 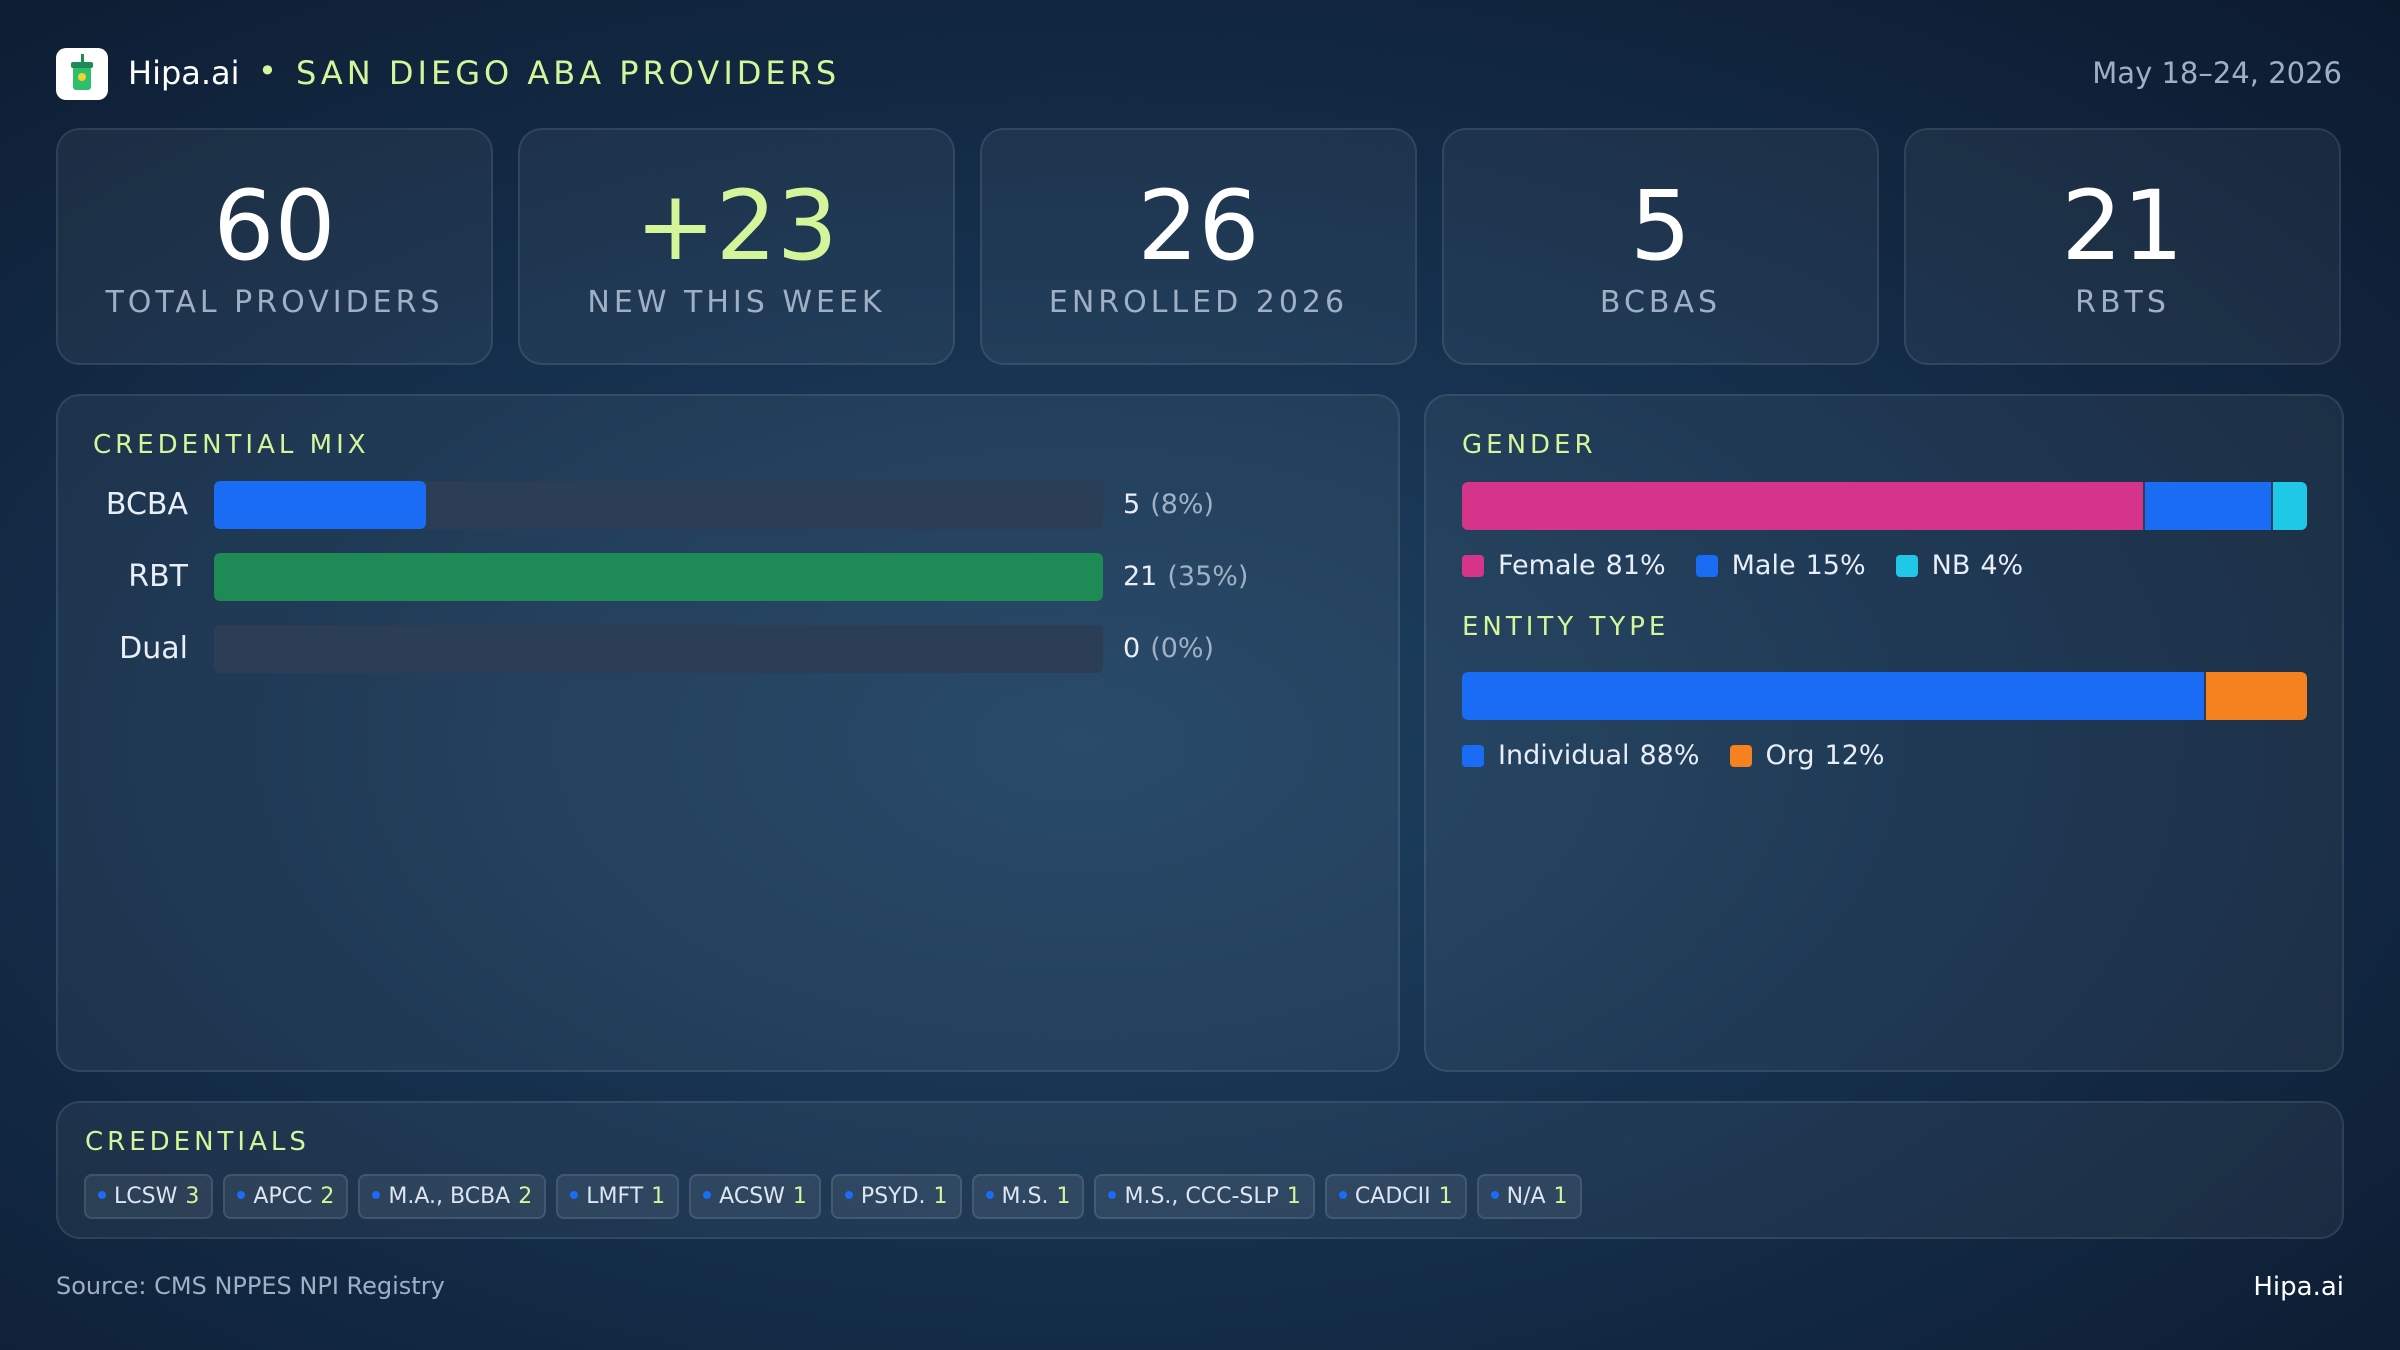 I want to click on legend-item: Org 12%, so click(x=1807, y=755).